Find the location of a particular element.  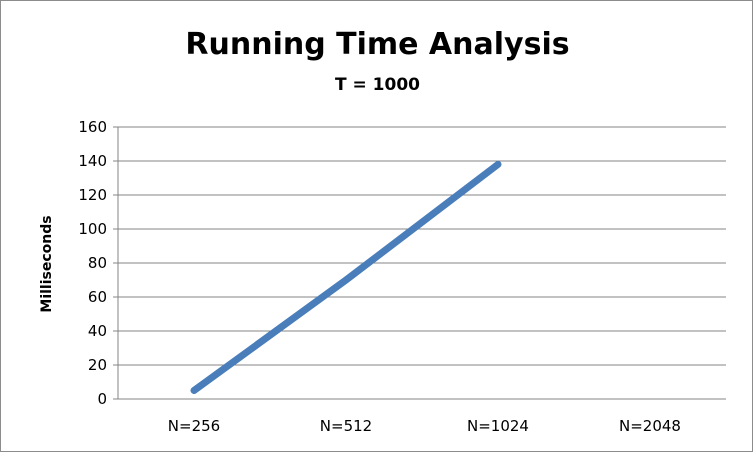

chart-subtitle: T = 1000 is located at coordinates (377, 85).